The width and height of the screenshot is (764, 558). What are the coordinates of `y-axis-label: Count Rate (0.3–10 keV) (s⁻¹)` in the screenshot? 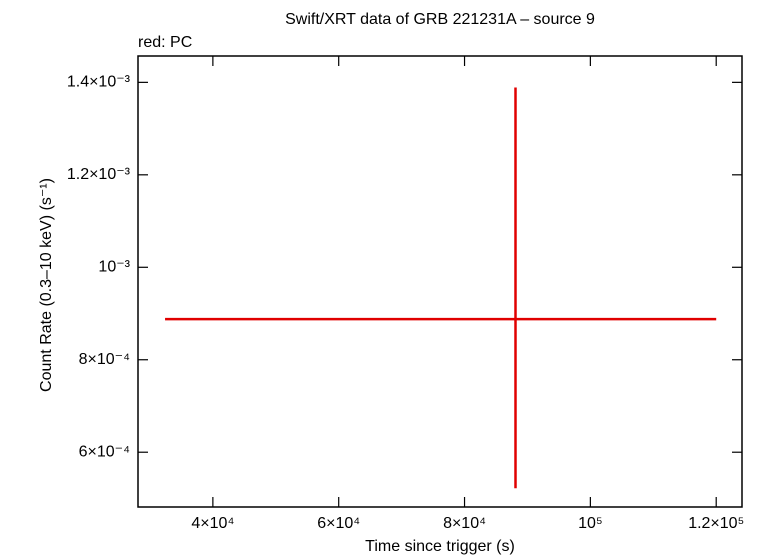 It's located at (46, 285).